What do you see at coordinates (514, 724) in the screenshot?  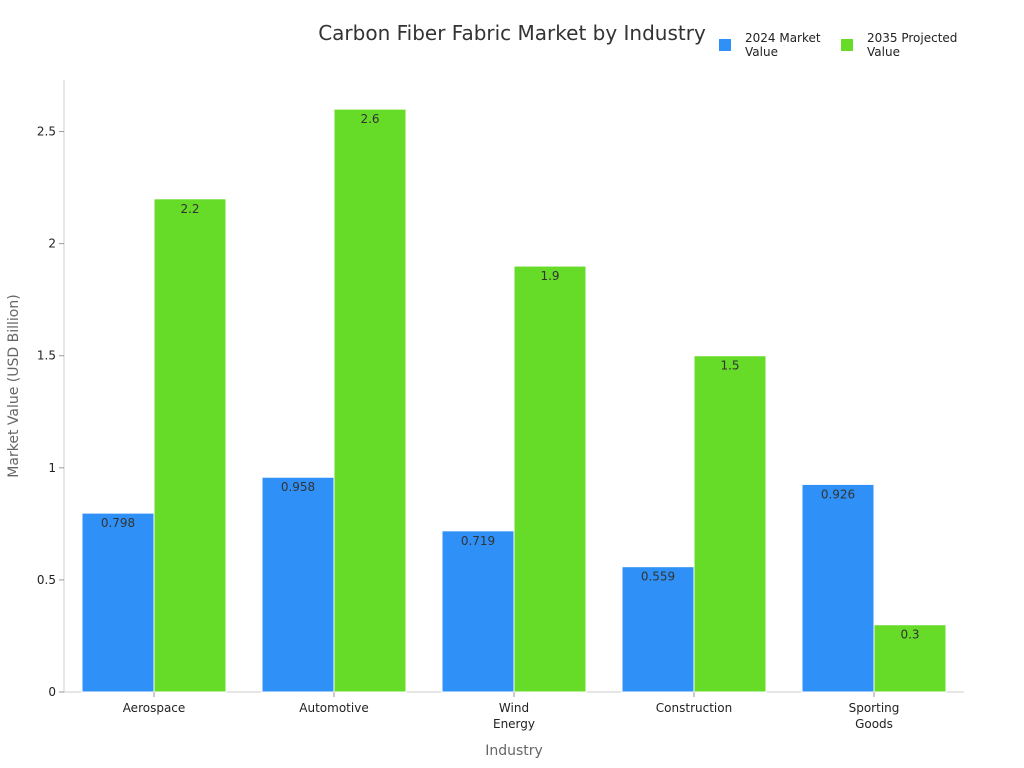 I see `x-category-label: Energy` at bounding box center [514, 724].